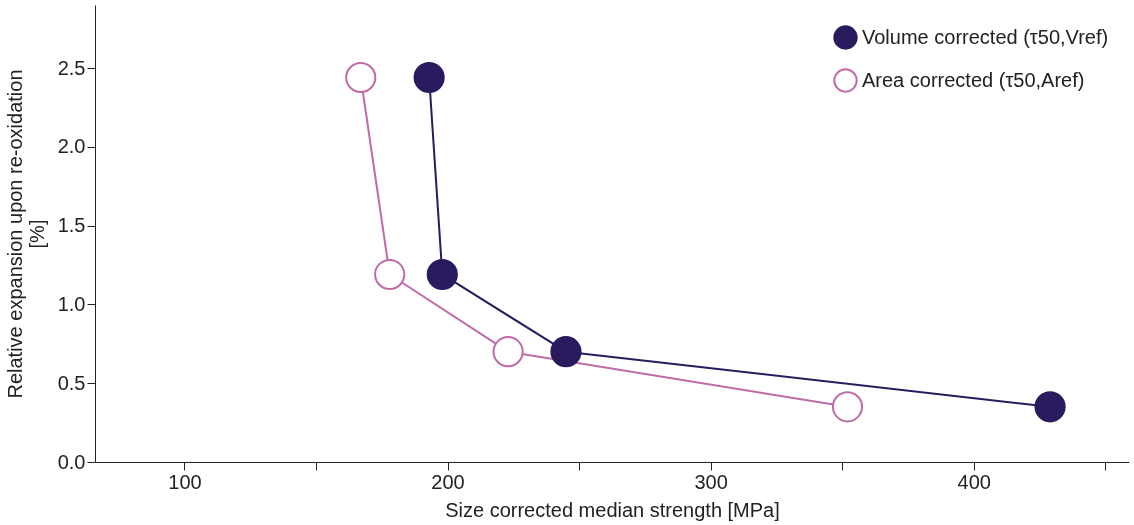 The width and height of the screenshot is (1134, 525). What do you see at coordinates (711, 481) in the screenshot?
I see `x-tick-label: 300` at bounding box center [711, 481].